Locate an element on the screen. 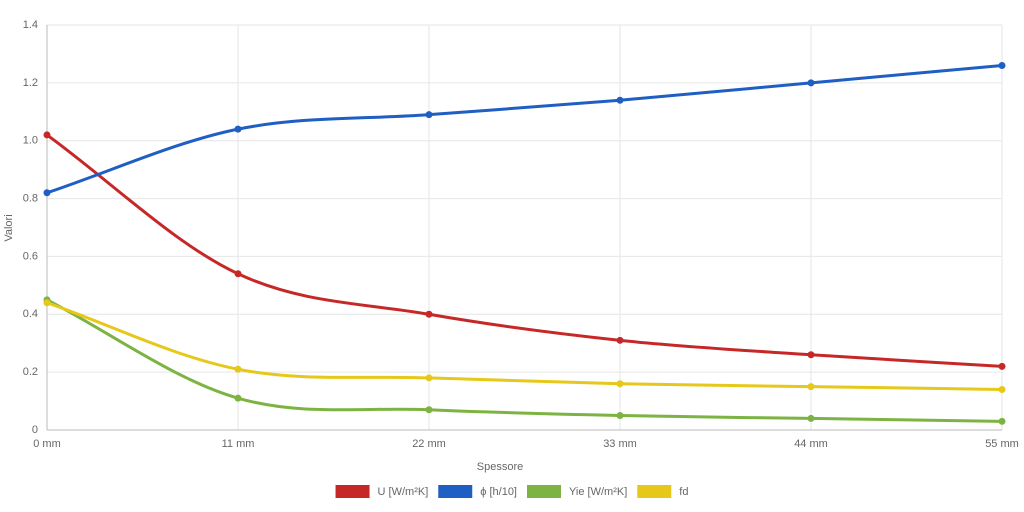 The image size is (1024, 512). x-tick-label: 22 mm is located at coordinates (429, 444).